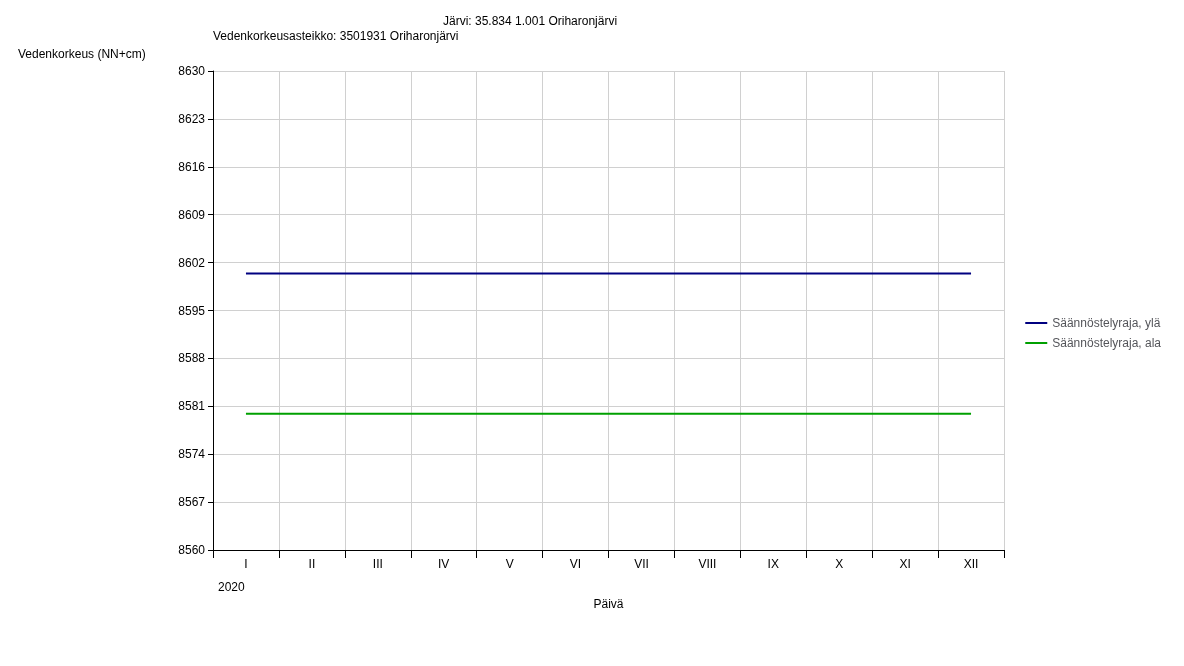 The width and height of the screenshot is (1184, 666). What do you see at coordinates (82, 54) in the screenshot?
I see `y-axis-title: Vedenkorkeus (NN+cm)` at bounding box center [82, 54].